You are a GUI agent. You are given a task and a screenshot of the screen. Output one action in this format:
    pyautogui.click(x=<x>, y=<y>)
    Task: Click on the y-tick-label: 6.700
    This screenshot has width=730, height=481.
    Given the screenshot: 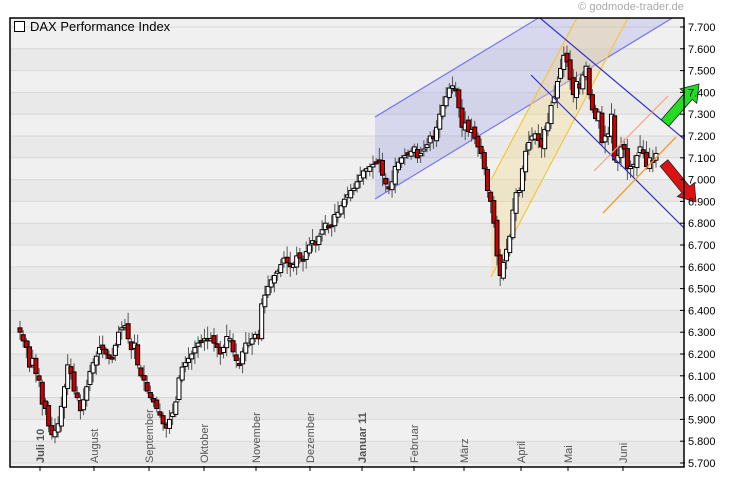 What is the action you would take?
    pyautogui.click(x=702, y=246)
    